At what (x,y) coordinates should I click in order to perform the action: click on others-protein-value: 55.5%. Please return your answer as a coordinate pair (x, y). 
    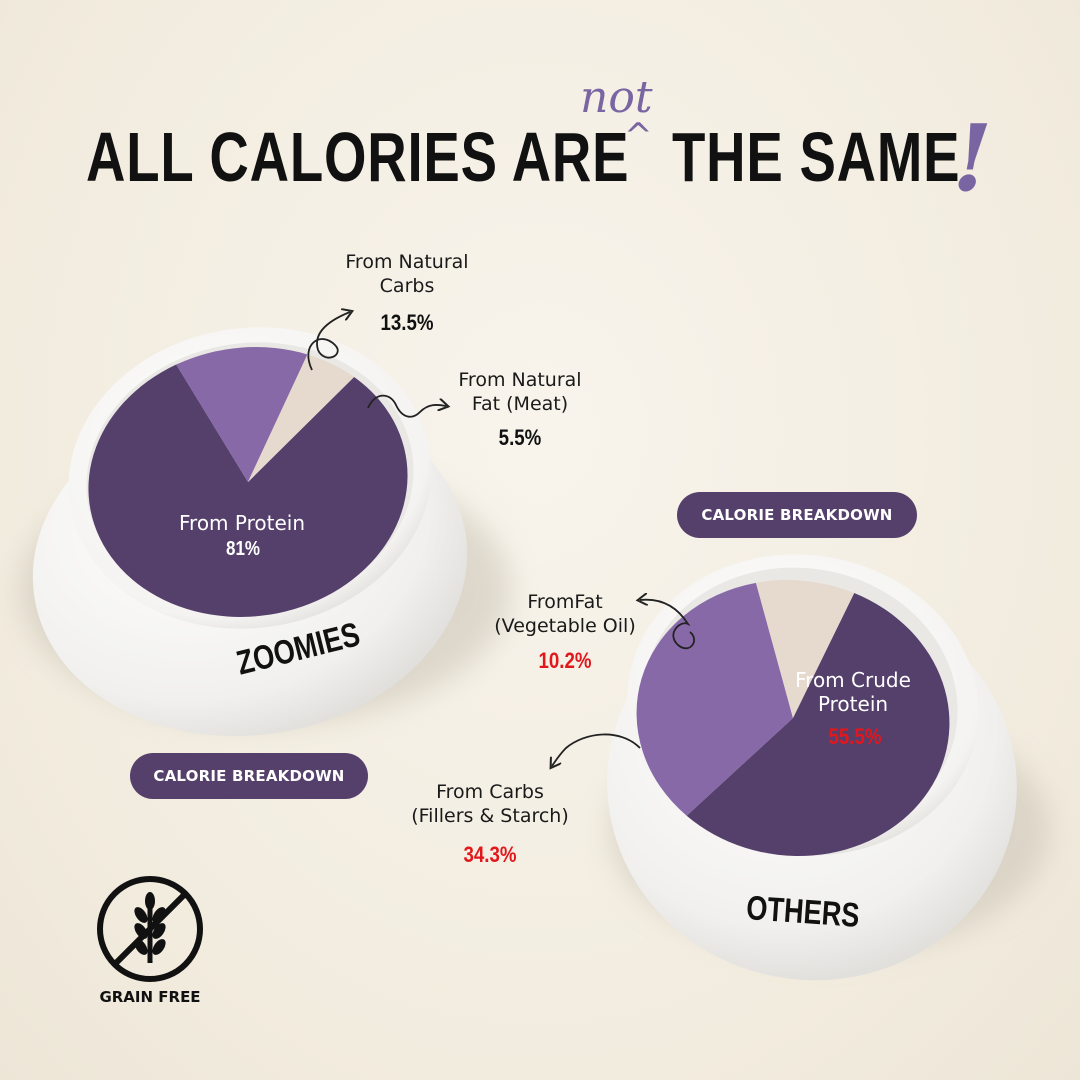
    Looking at the image, I should click on (855, 736).